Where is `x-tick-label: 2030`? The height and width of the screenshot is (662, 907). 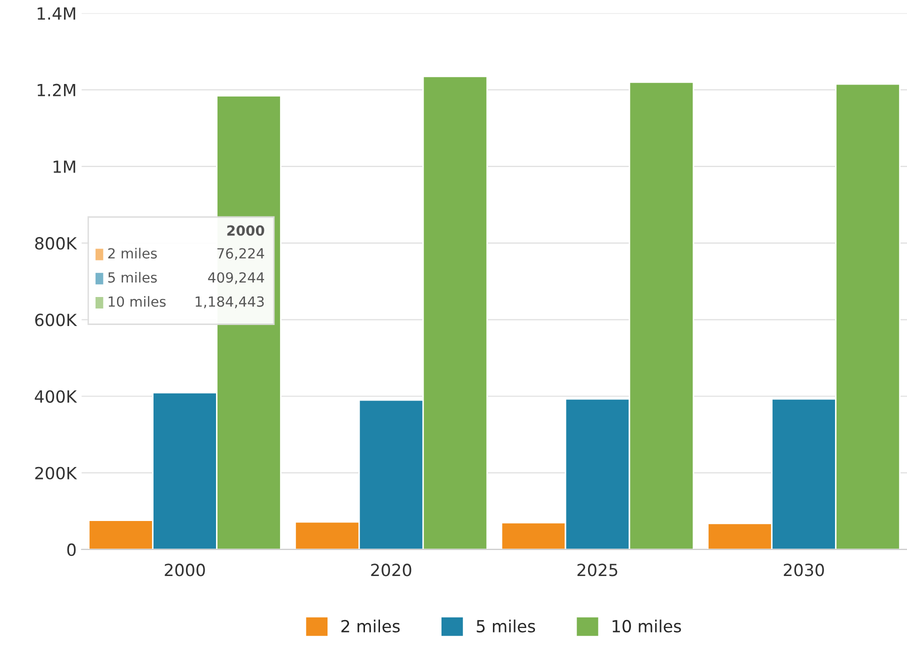
x-tick-label: 2030 is located at coordinates (804, 570).